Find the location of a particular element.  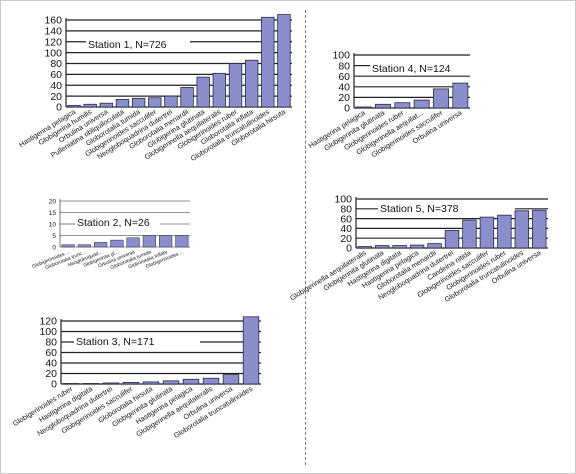

y-tick-label: 160 is located at coordinates (53, 21).